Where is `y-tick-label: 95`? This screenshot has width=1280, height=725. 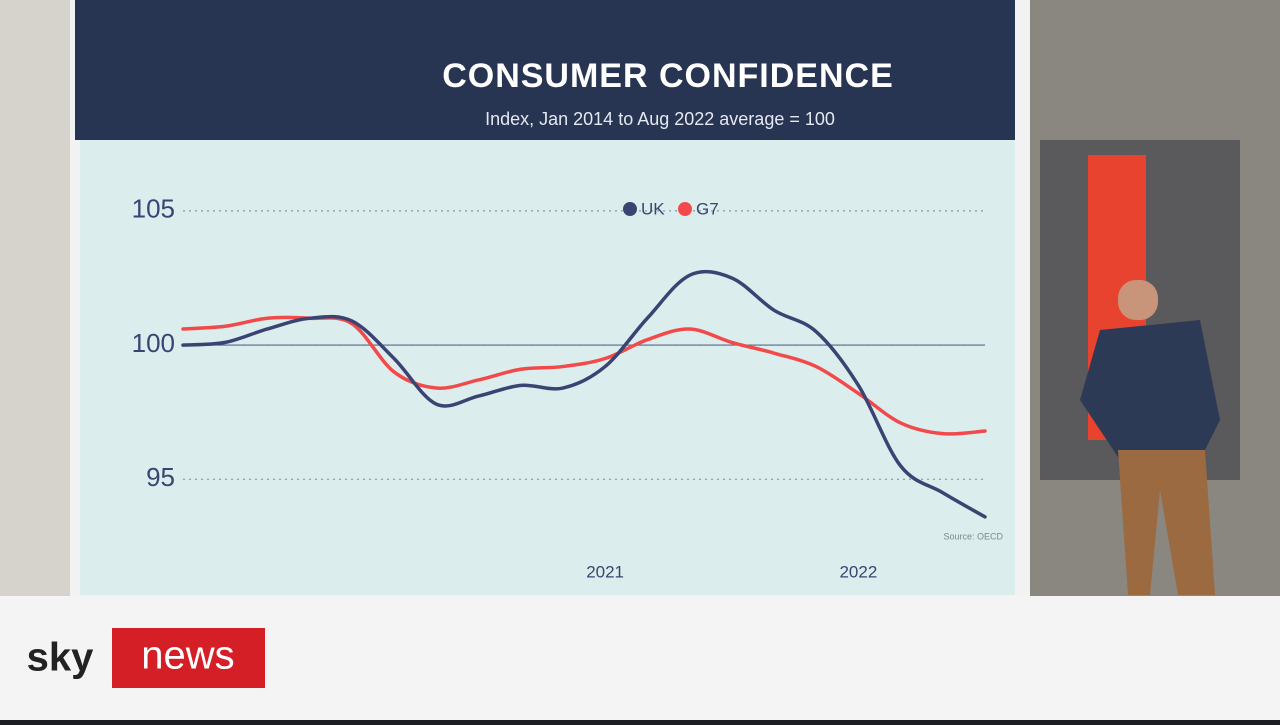
y-tick-label: 95 is located at coordinates (160, 477).